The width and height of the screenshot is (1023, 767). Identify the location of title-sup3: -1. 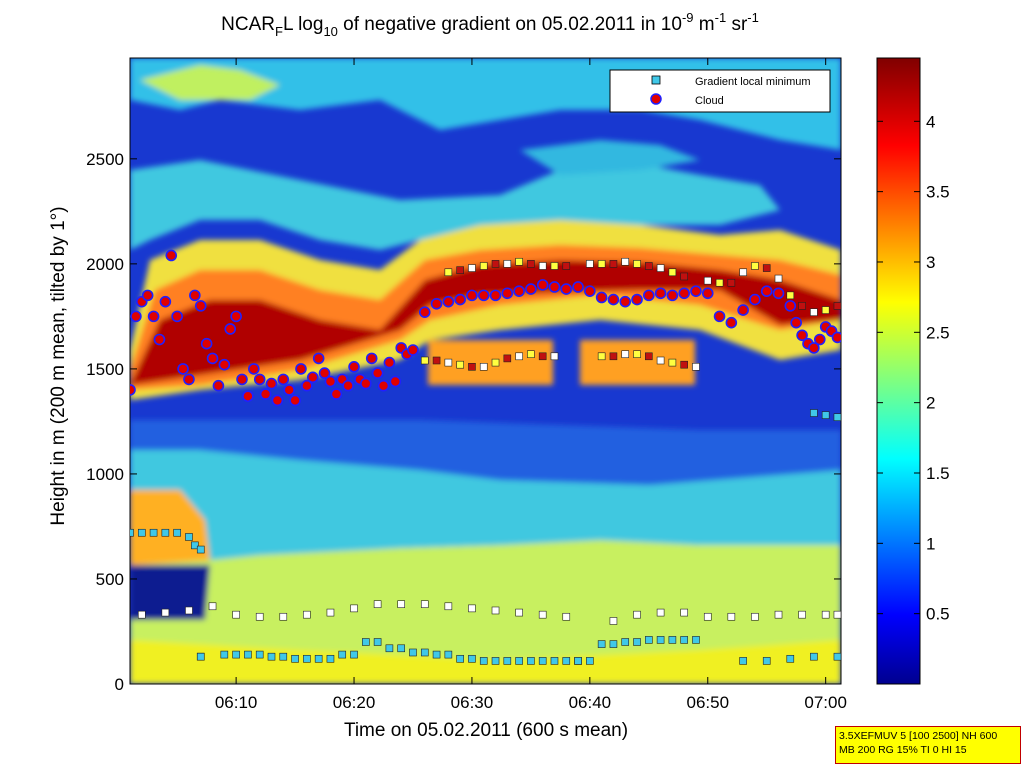
(753, 17).